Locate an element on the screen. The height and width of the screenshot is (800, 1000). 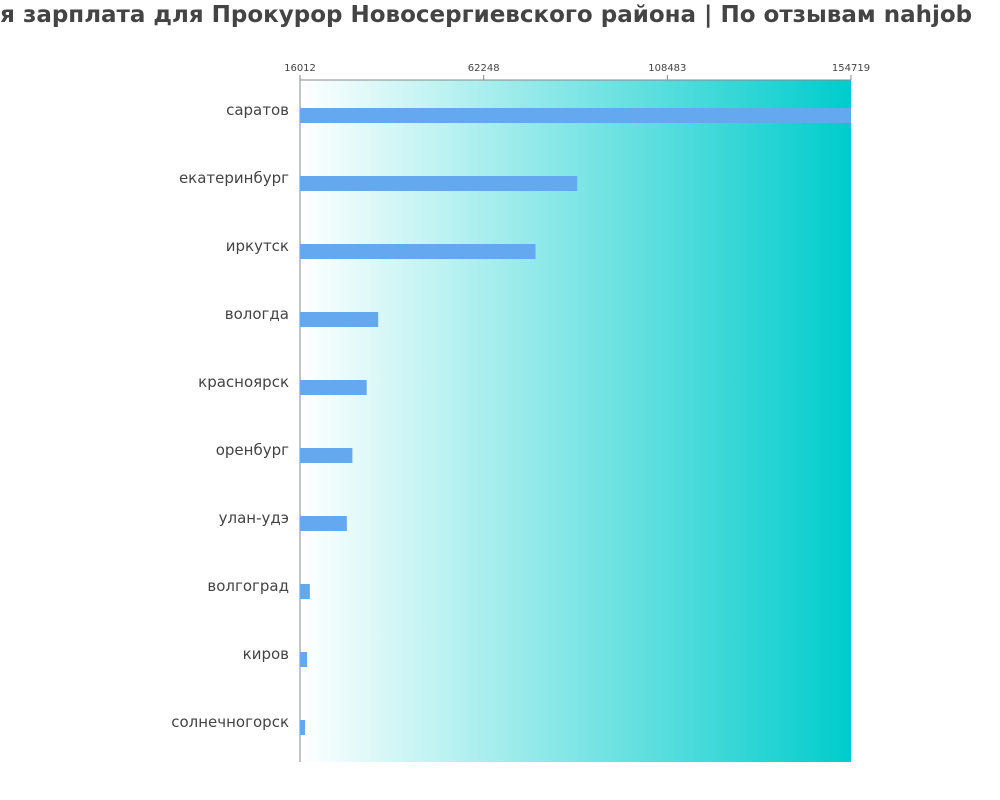
category-label: вологда is located at coordinates (257, 314).